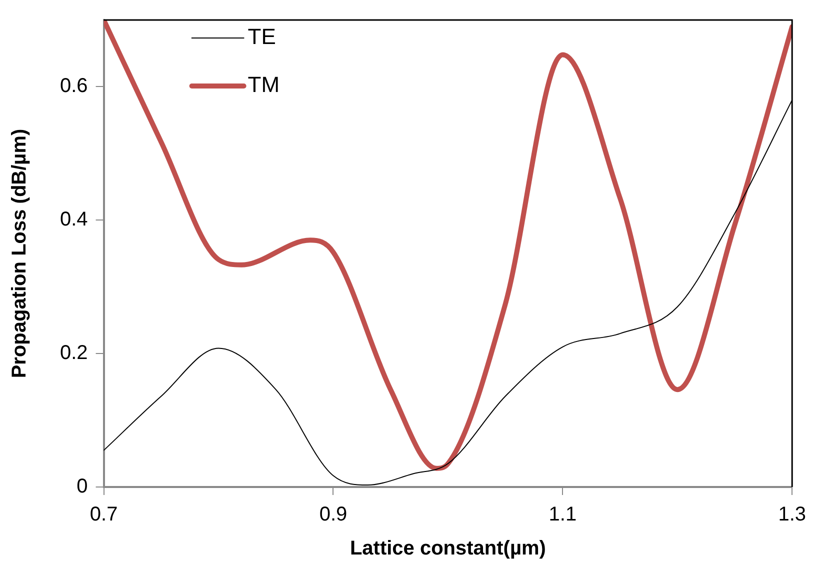  Describe the element at coordinates (262, 37) in the screenshot. I see `legend-label: TE` at that location.